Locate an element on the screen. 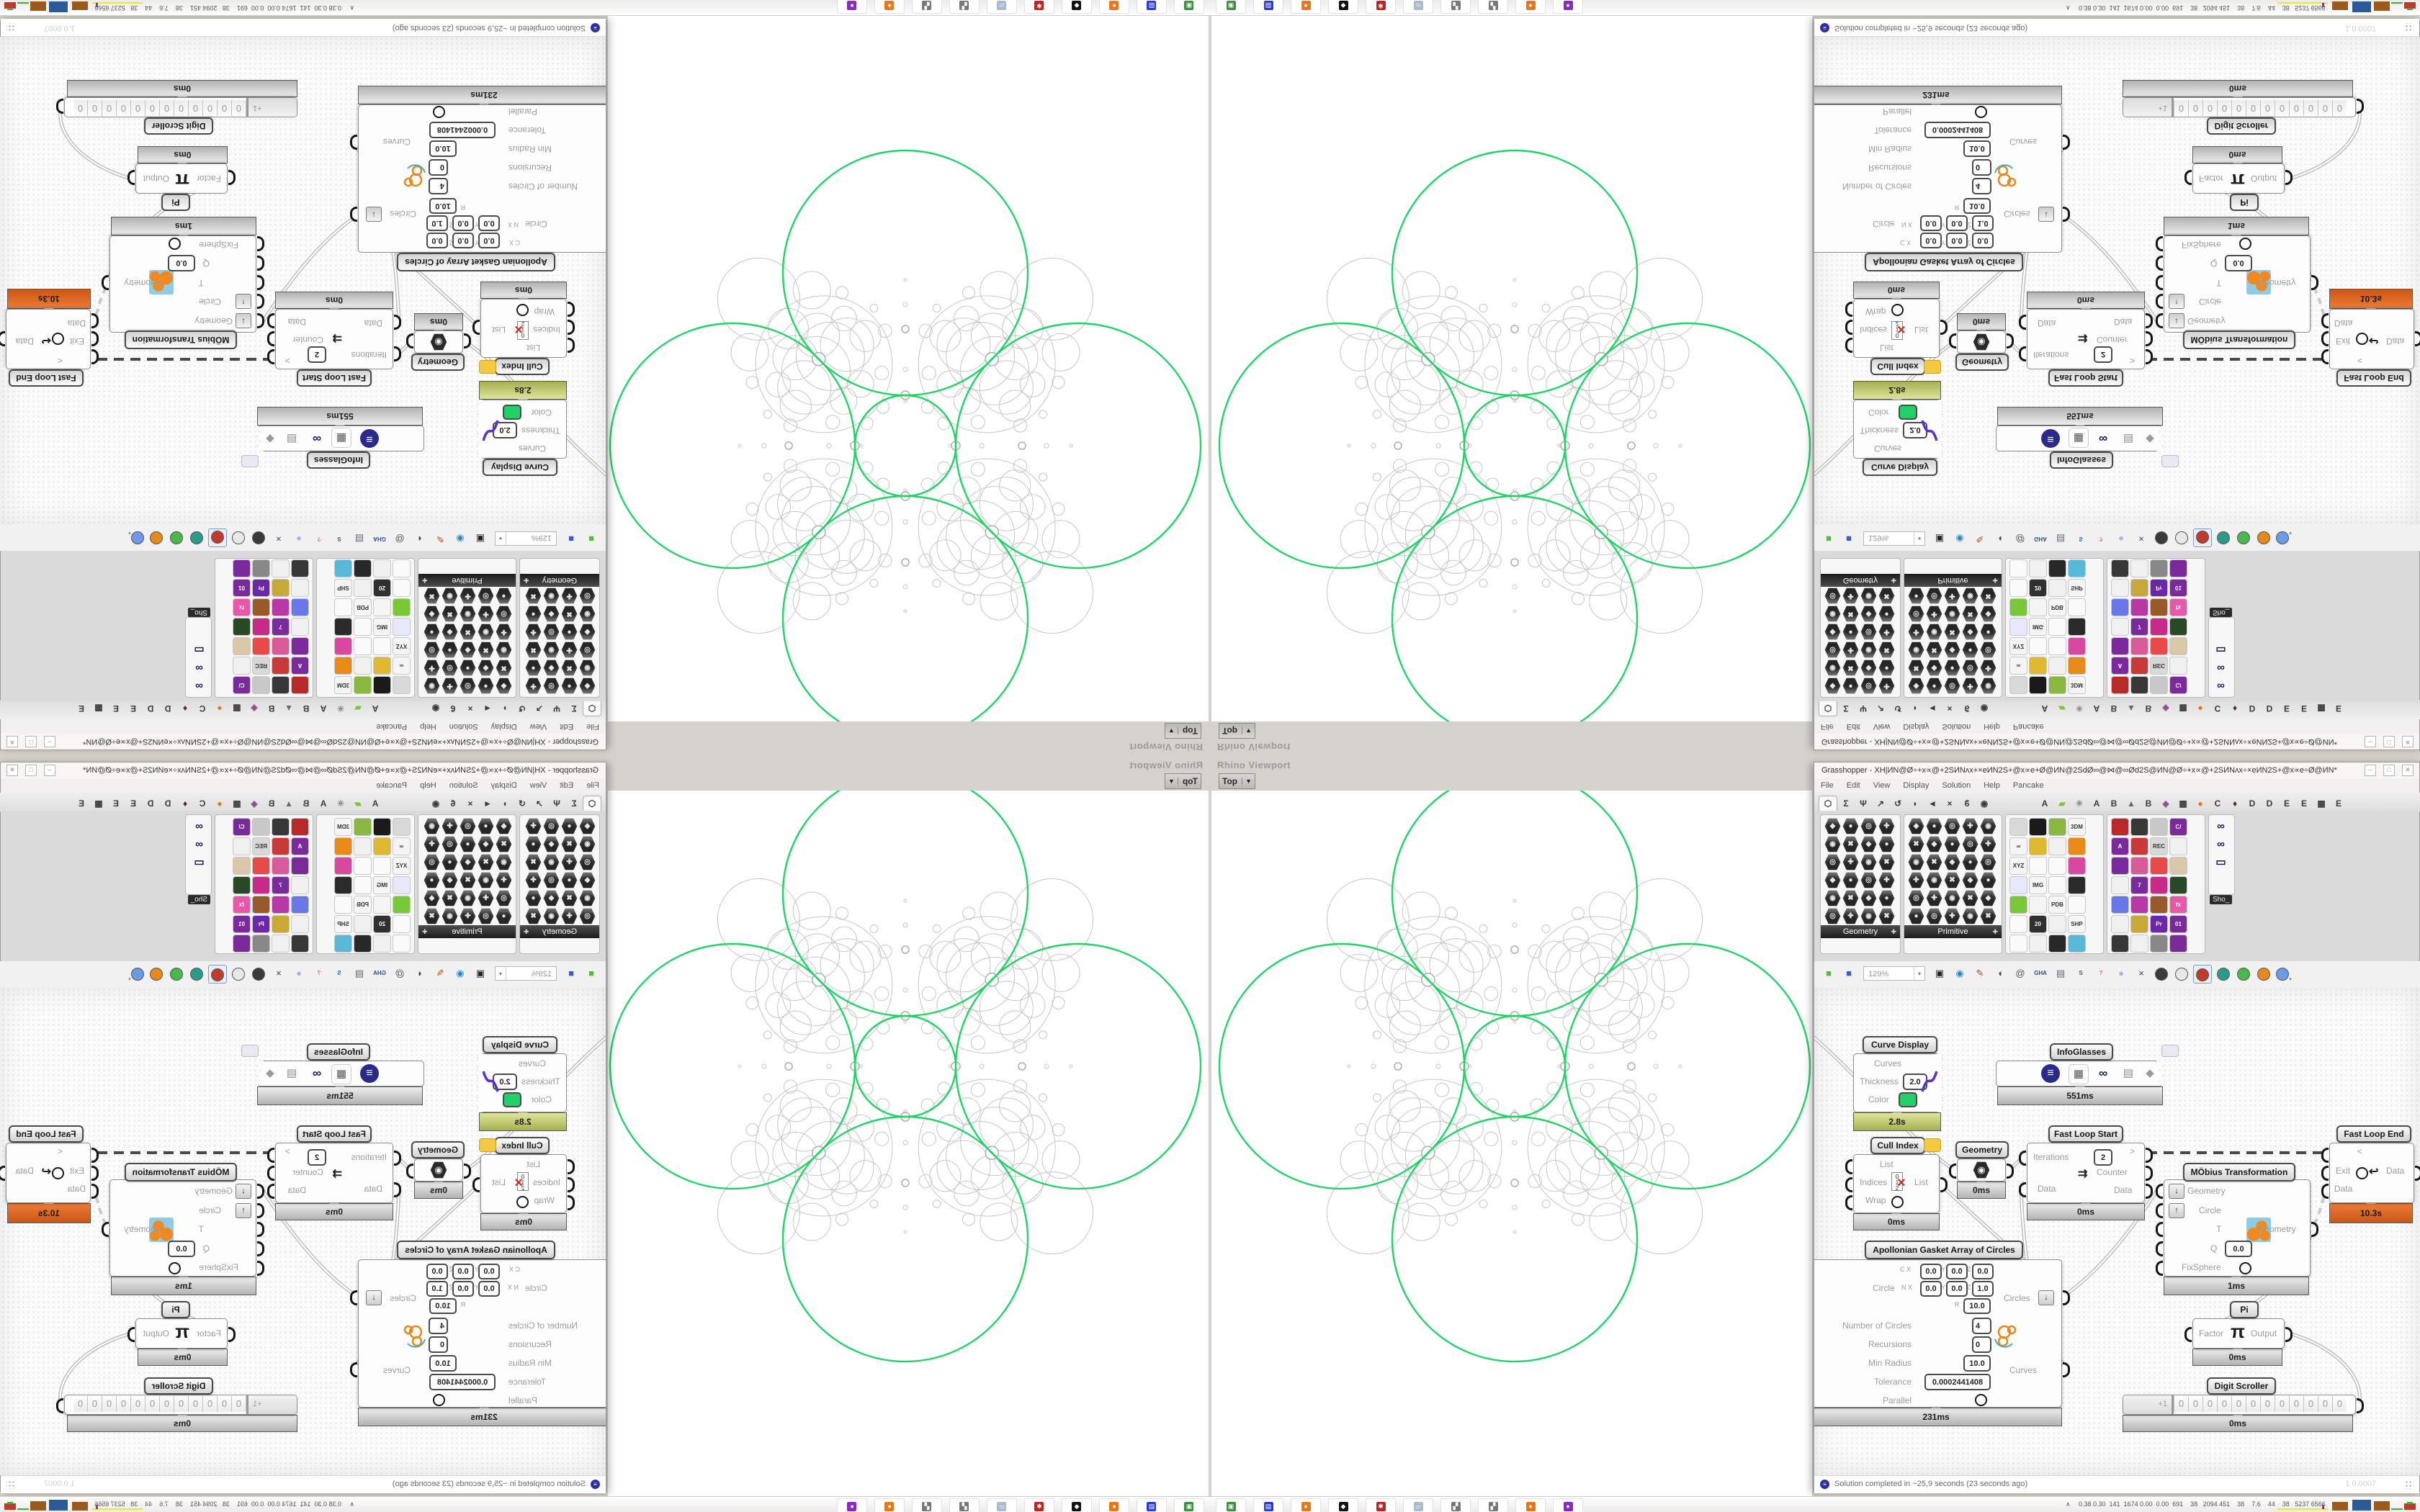  iterations-input-jack is located at coordinates (2022, 353).